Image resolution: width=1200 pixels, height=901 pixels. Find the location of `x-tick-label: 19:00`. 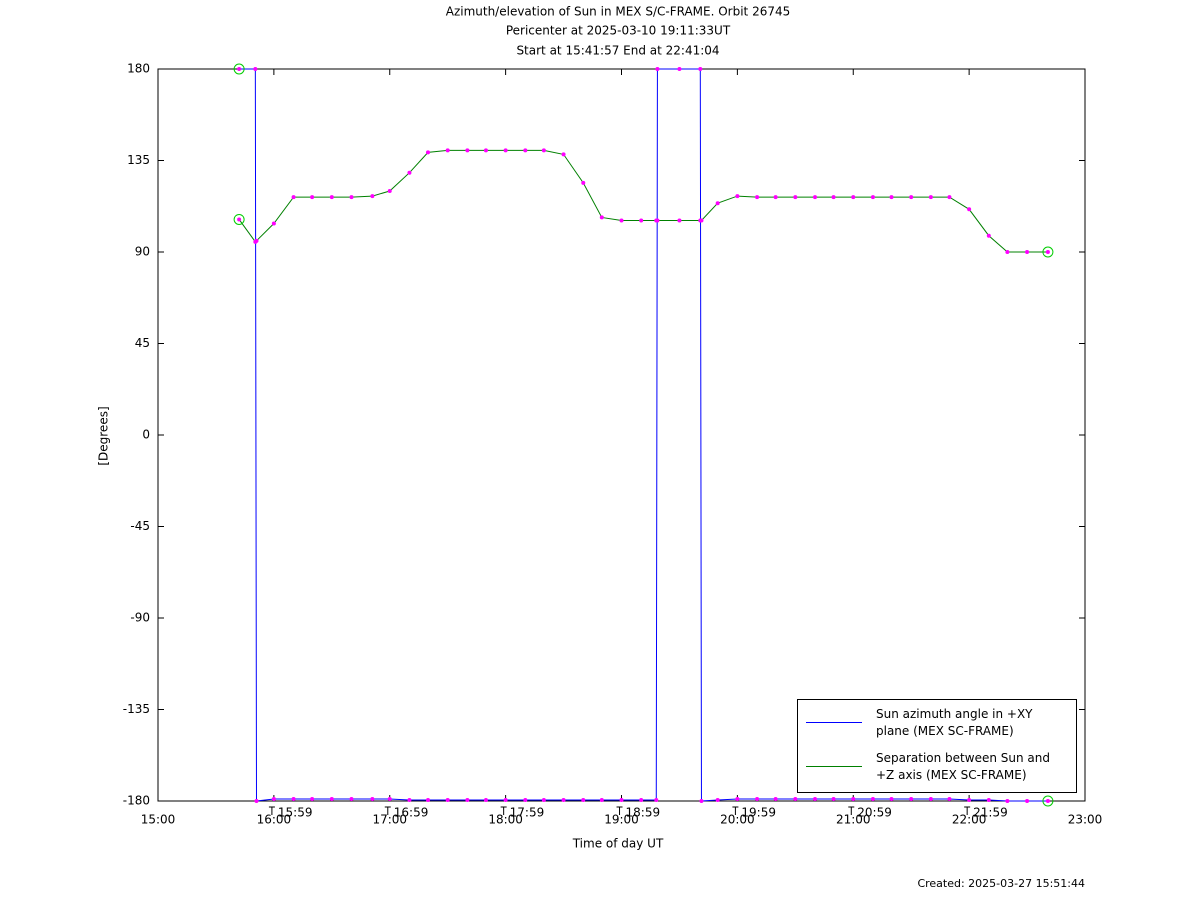

x-tick-label: 19:00 is located at coordinates (621, 820).